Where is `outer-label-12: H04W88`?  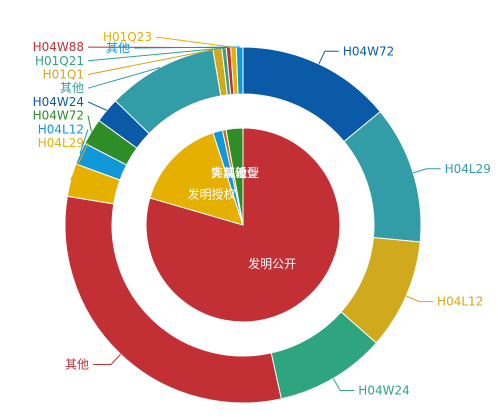 outer-label-12: H04W88 is located at coordinates (58, 47).